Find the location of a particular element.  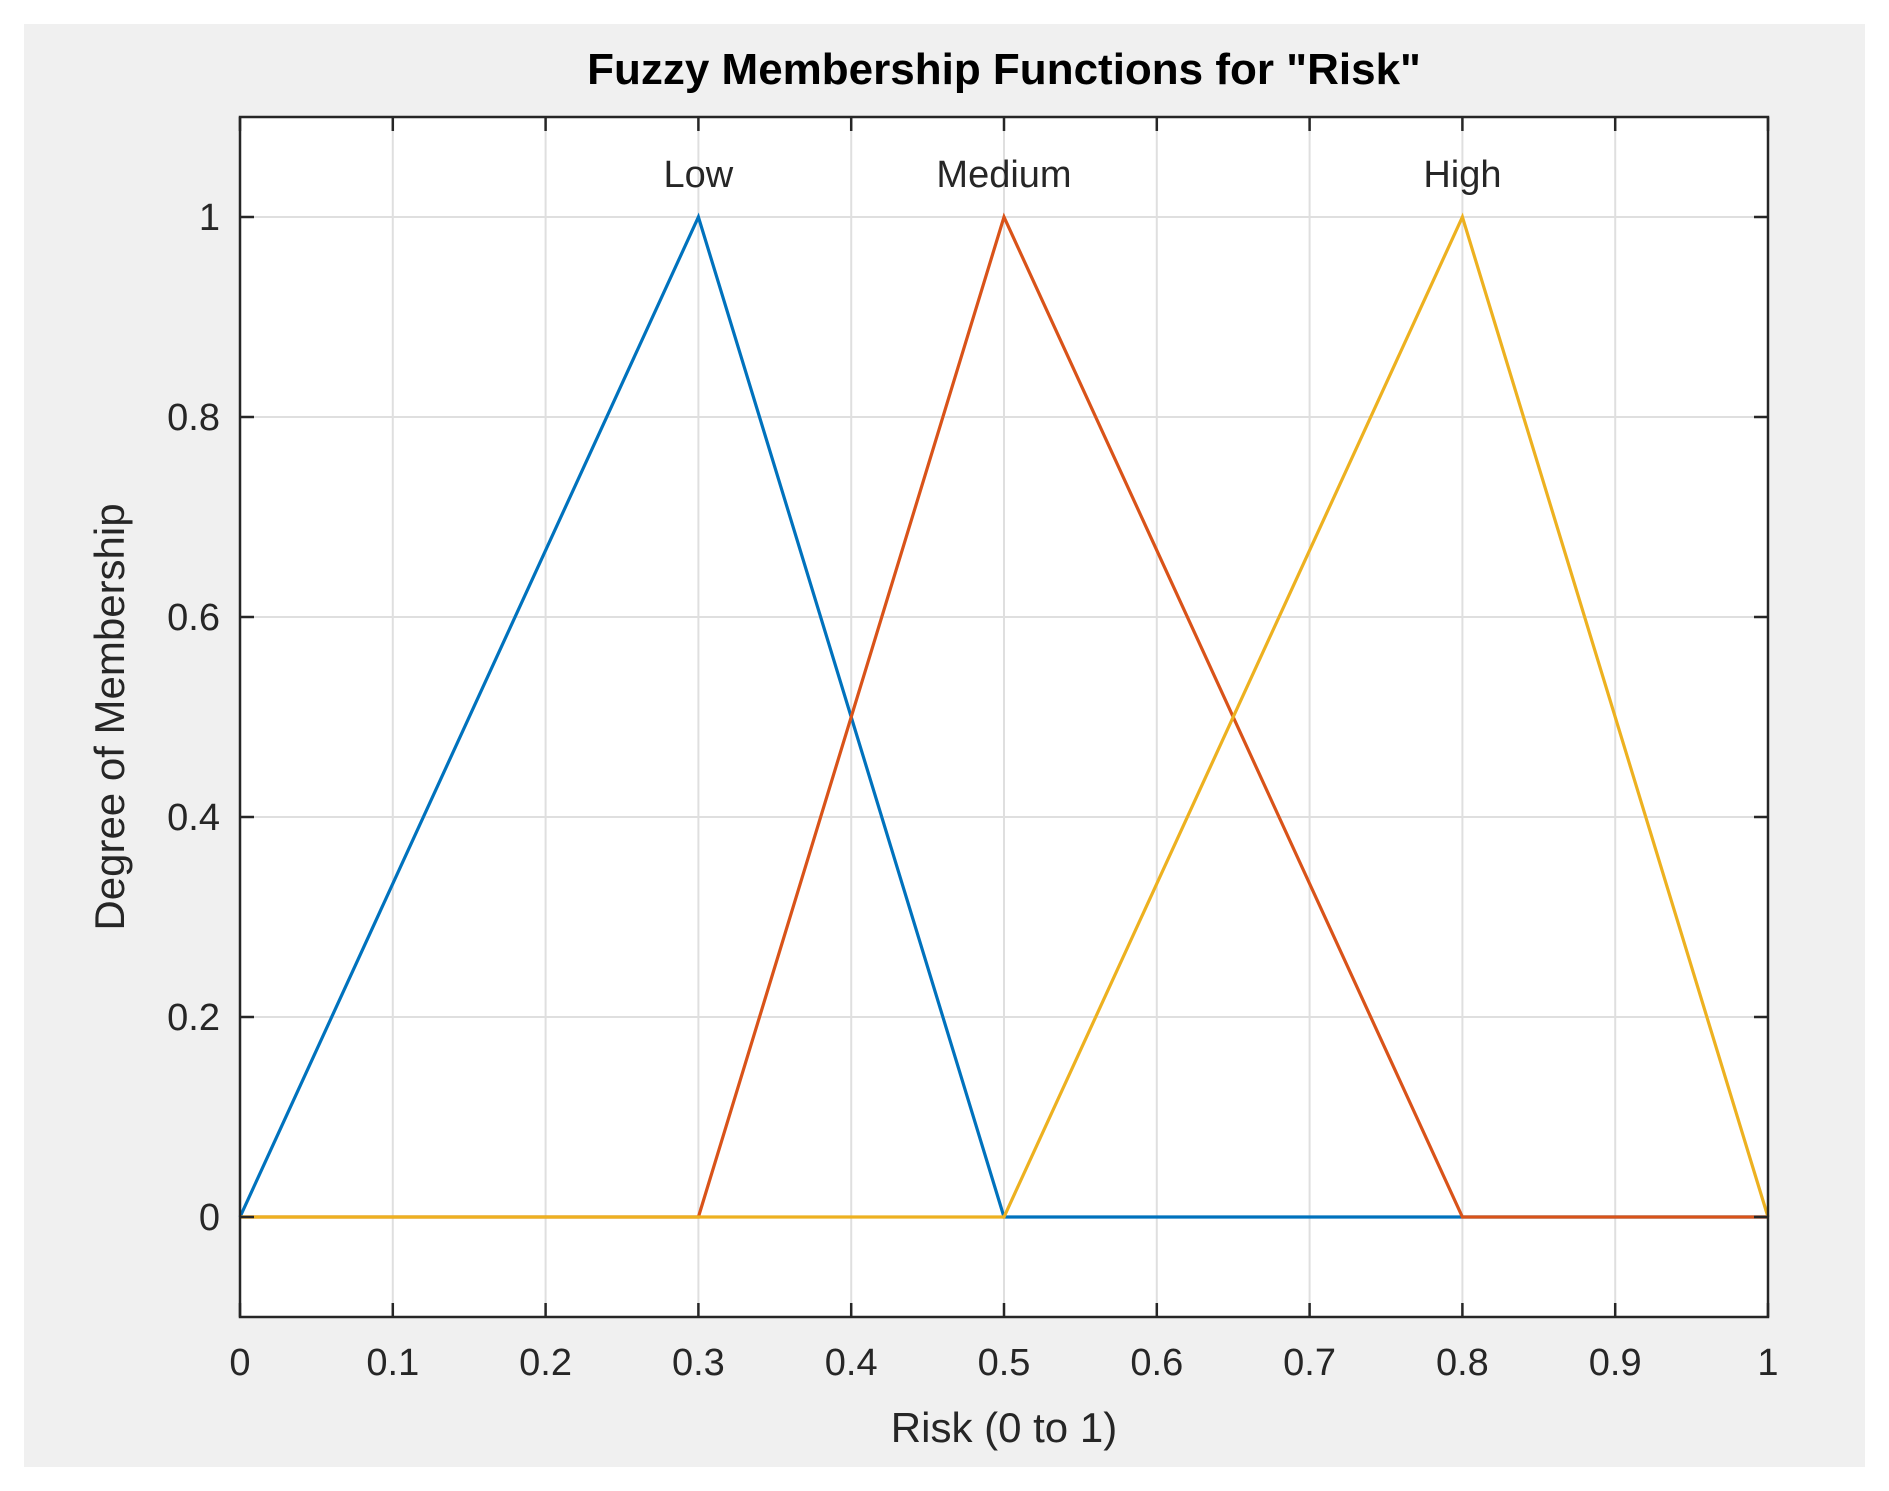

x-tick-labels: 0 0.1 0.2 0.3 0.4 0.5 0.6 0.7 0.8 0.9 1 is located at coordinates (1003, 1363).